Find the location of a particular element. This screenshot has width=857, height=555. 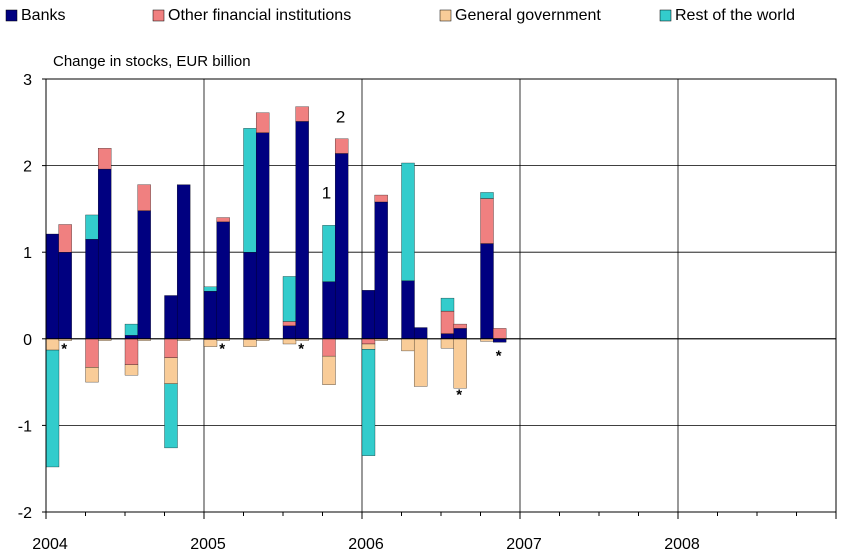

y-tick-label: 2 is located at coordinates (27, 167).